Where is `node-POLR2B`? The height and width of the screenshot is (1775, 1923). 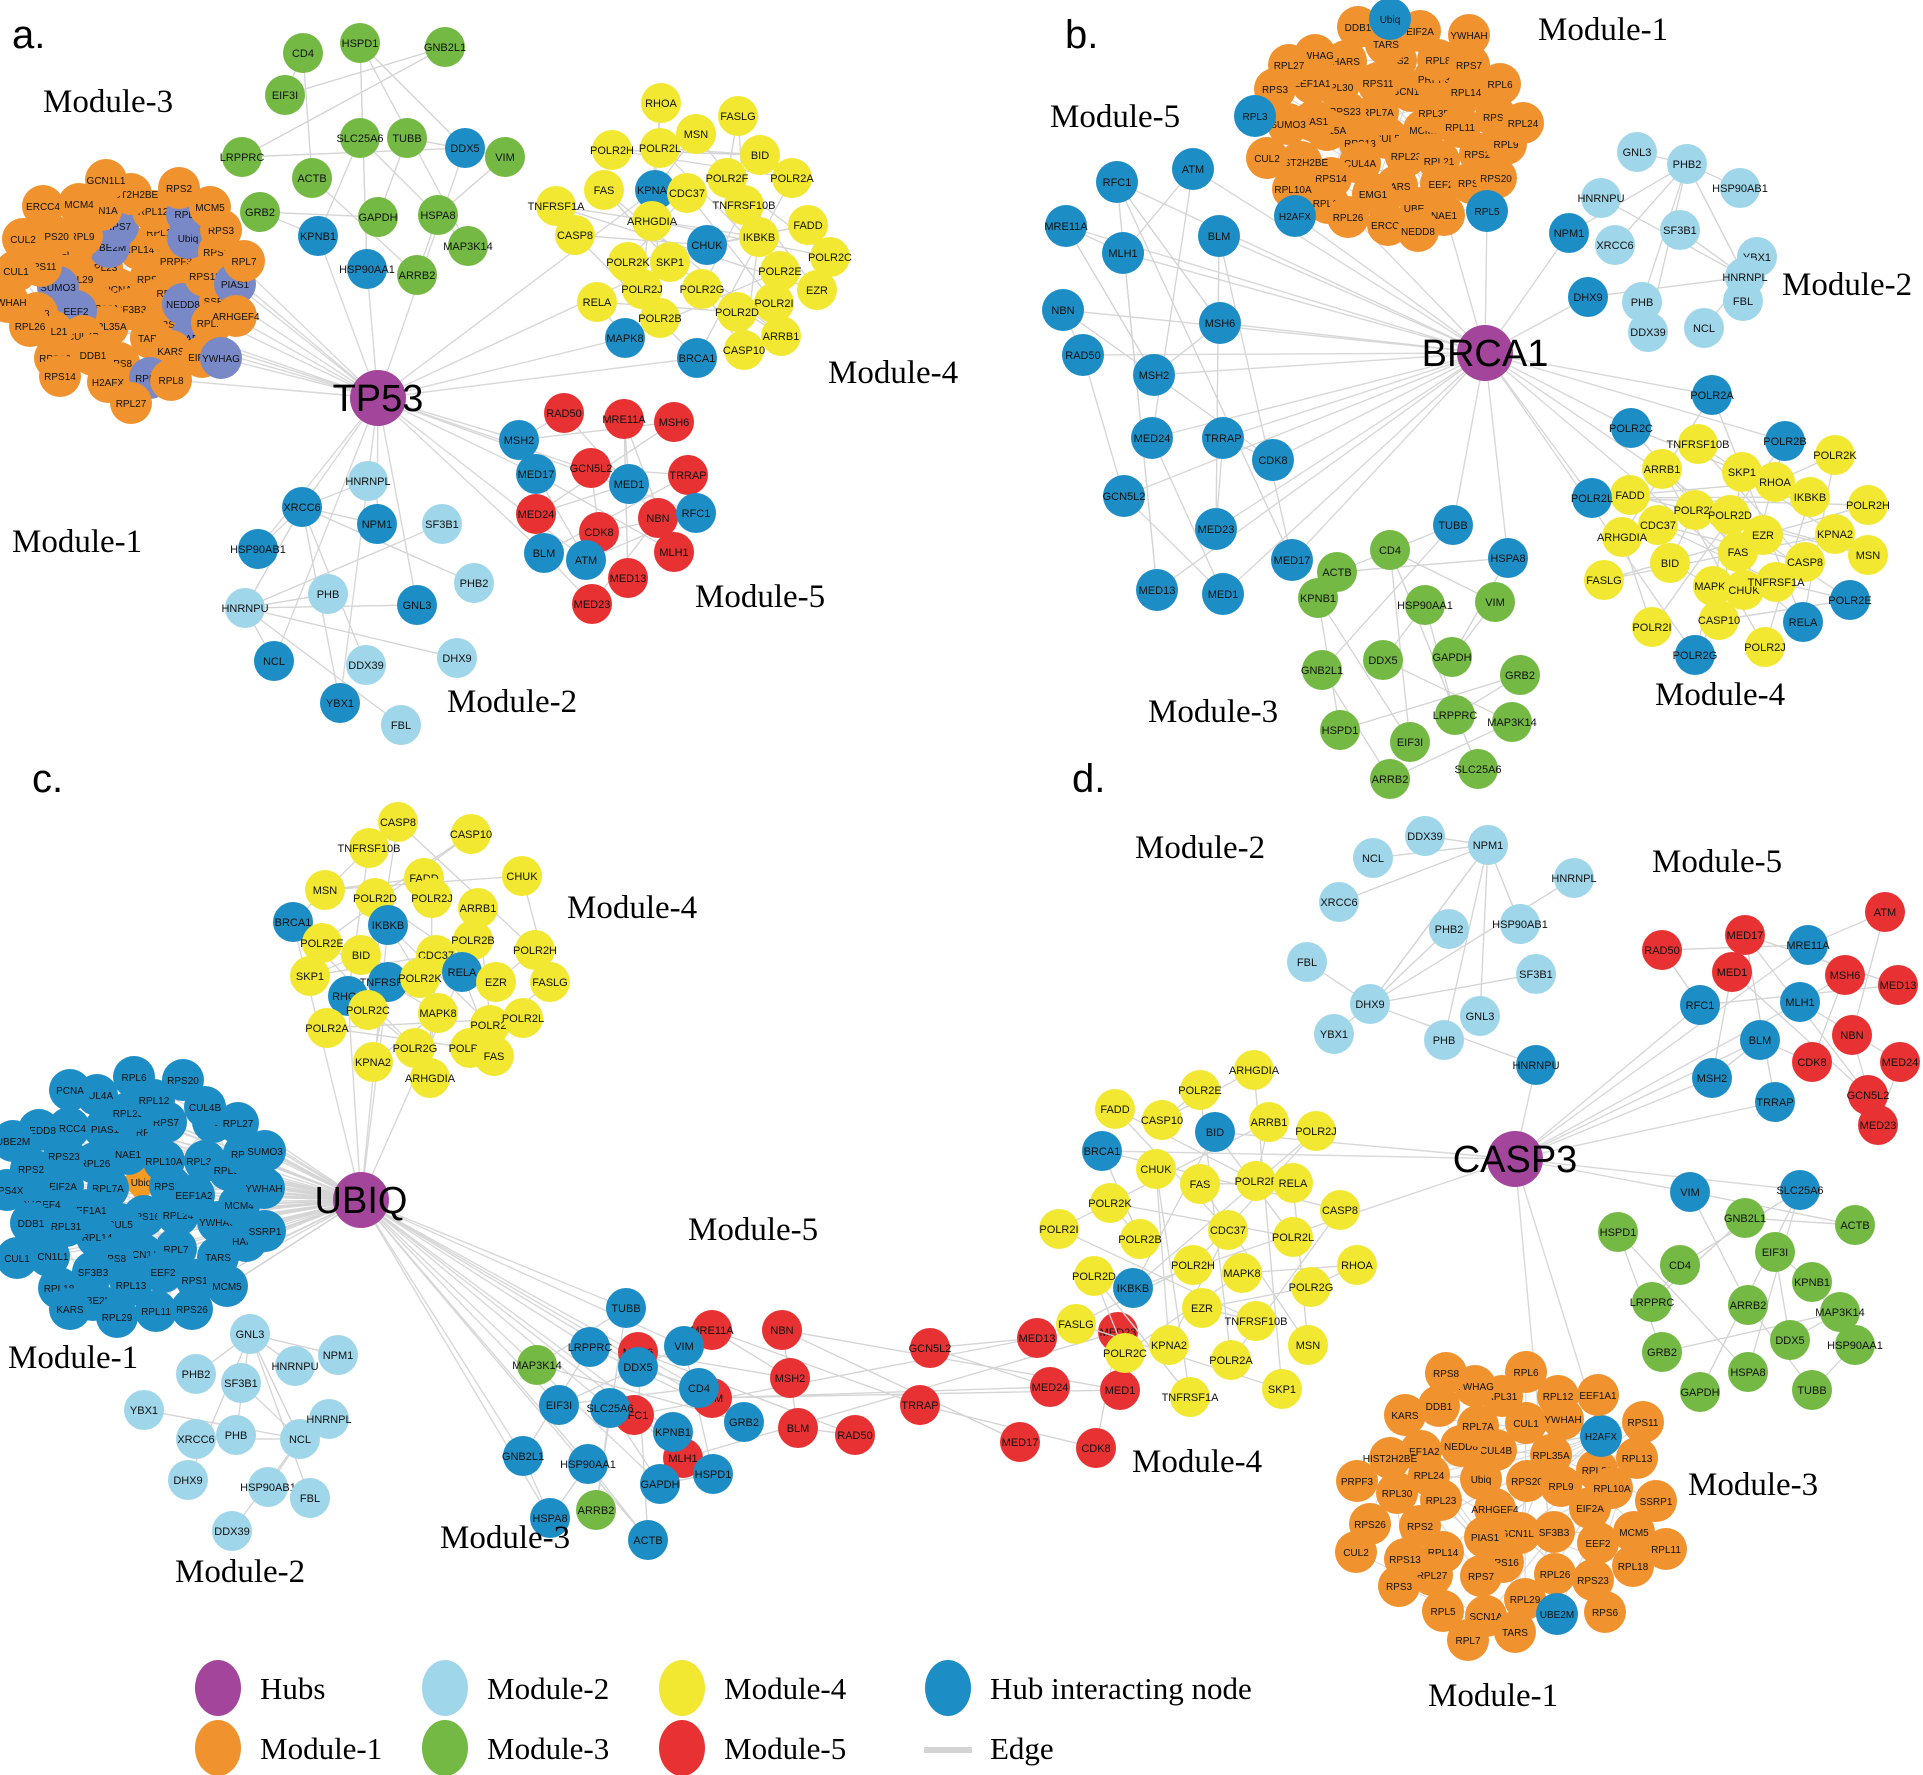
node-POLR2B is located at coordinates (473, 940).